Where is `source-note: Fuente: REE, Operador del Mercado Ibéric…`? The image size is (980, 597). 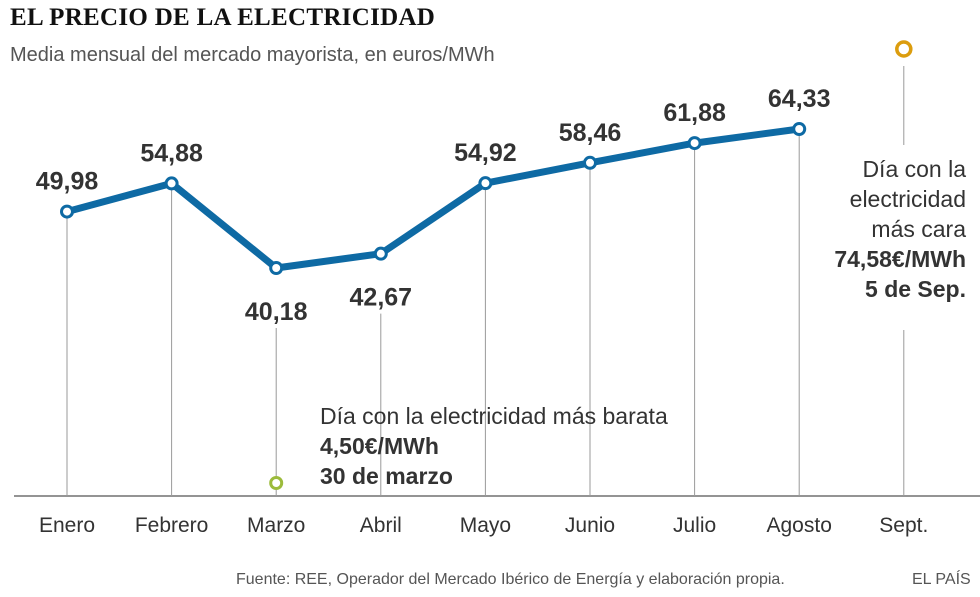 source-note: Fuente: REE, Operador del Mercado Ibéric… is located at coordinates (510, 579).